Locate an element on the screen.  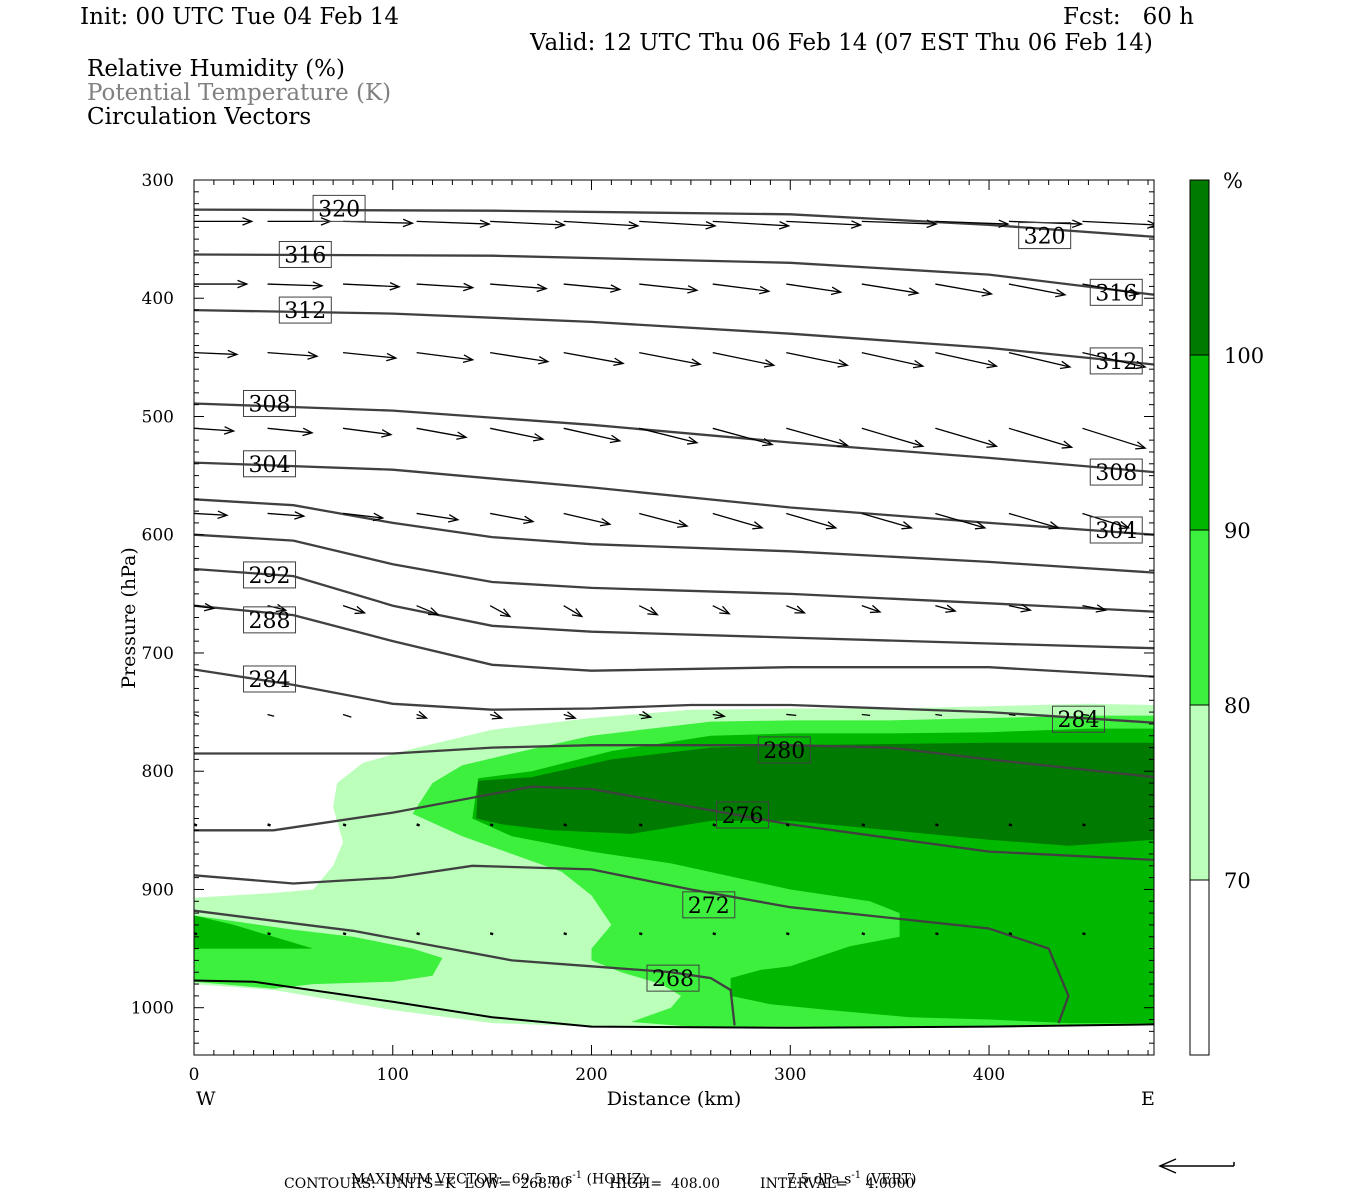
theta-label-308-1: 308 is located at coordinates (1116, 472).